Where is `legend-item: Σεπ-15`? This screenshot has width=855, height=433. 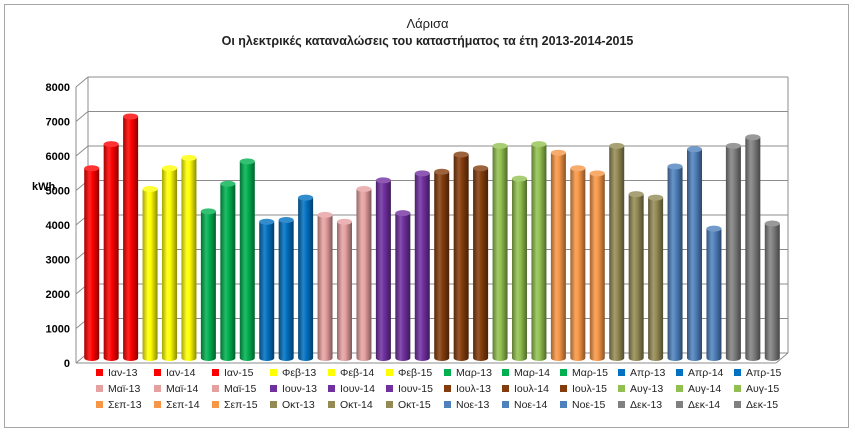 legend-item: Σεπ-15 is located at coordinates (235, 405).